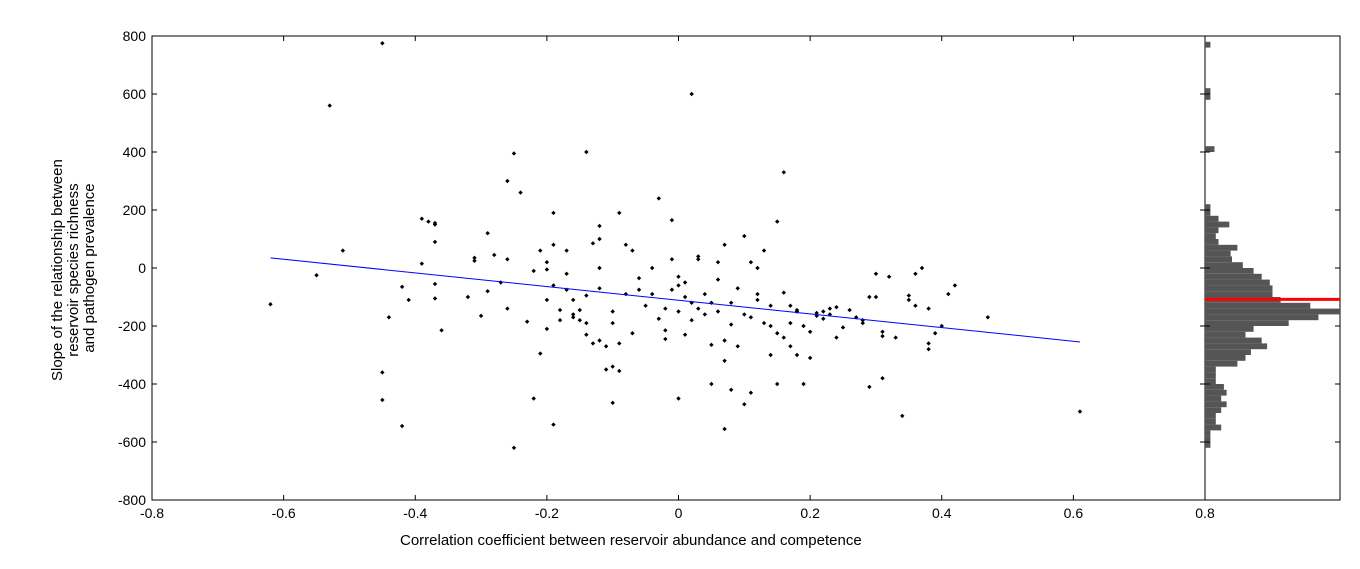 This screenshot has height=569, width=1360. Describe the element at coordinates (135, 36) in the screenshot. I see `y-tick-label: 800` at that location.